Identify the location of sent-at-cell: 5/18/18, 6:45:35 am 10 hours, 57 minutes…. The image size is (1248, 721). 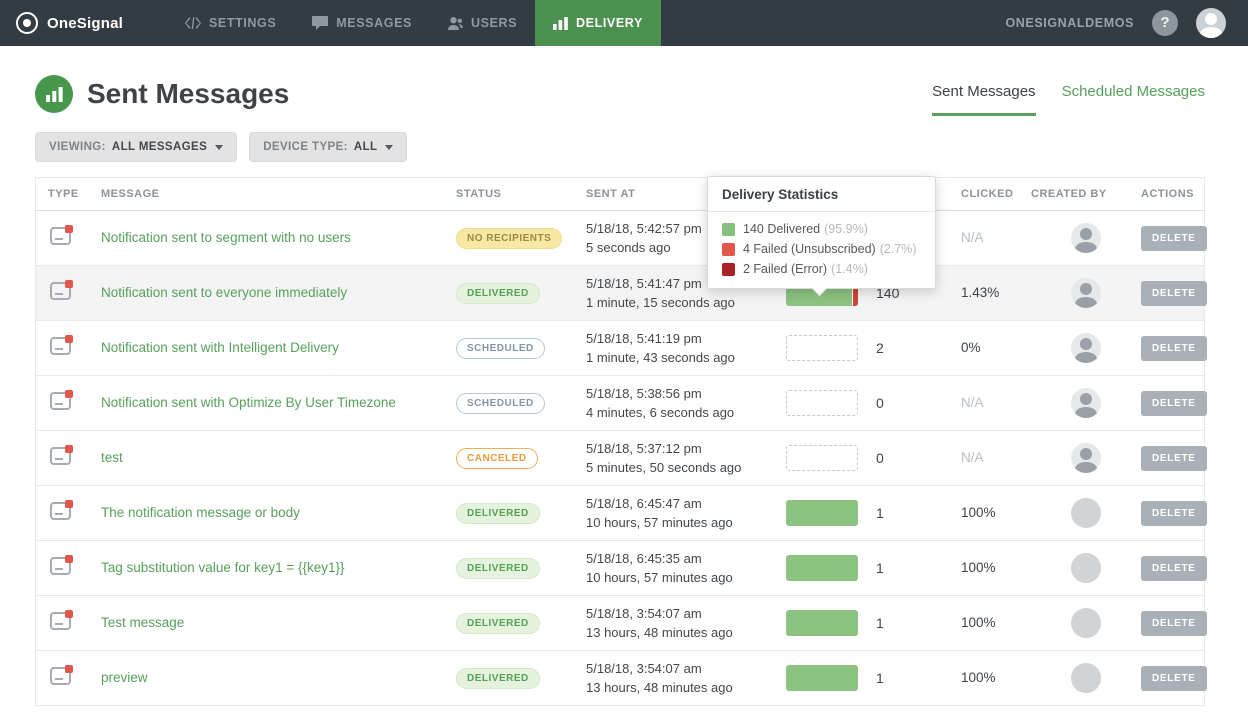
(686, 568).